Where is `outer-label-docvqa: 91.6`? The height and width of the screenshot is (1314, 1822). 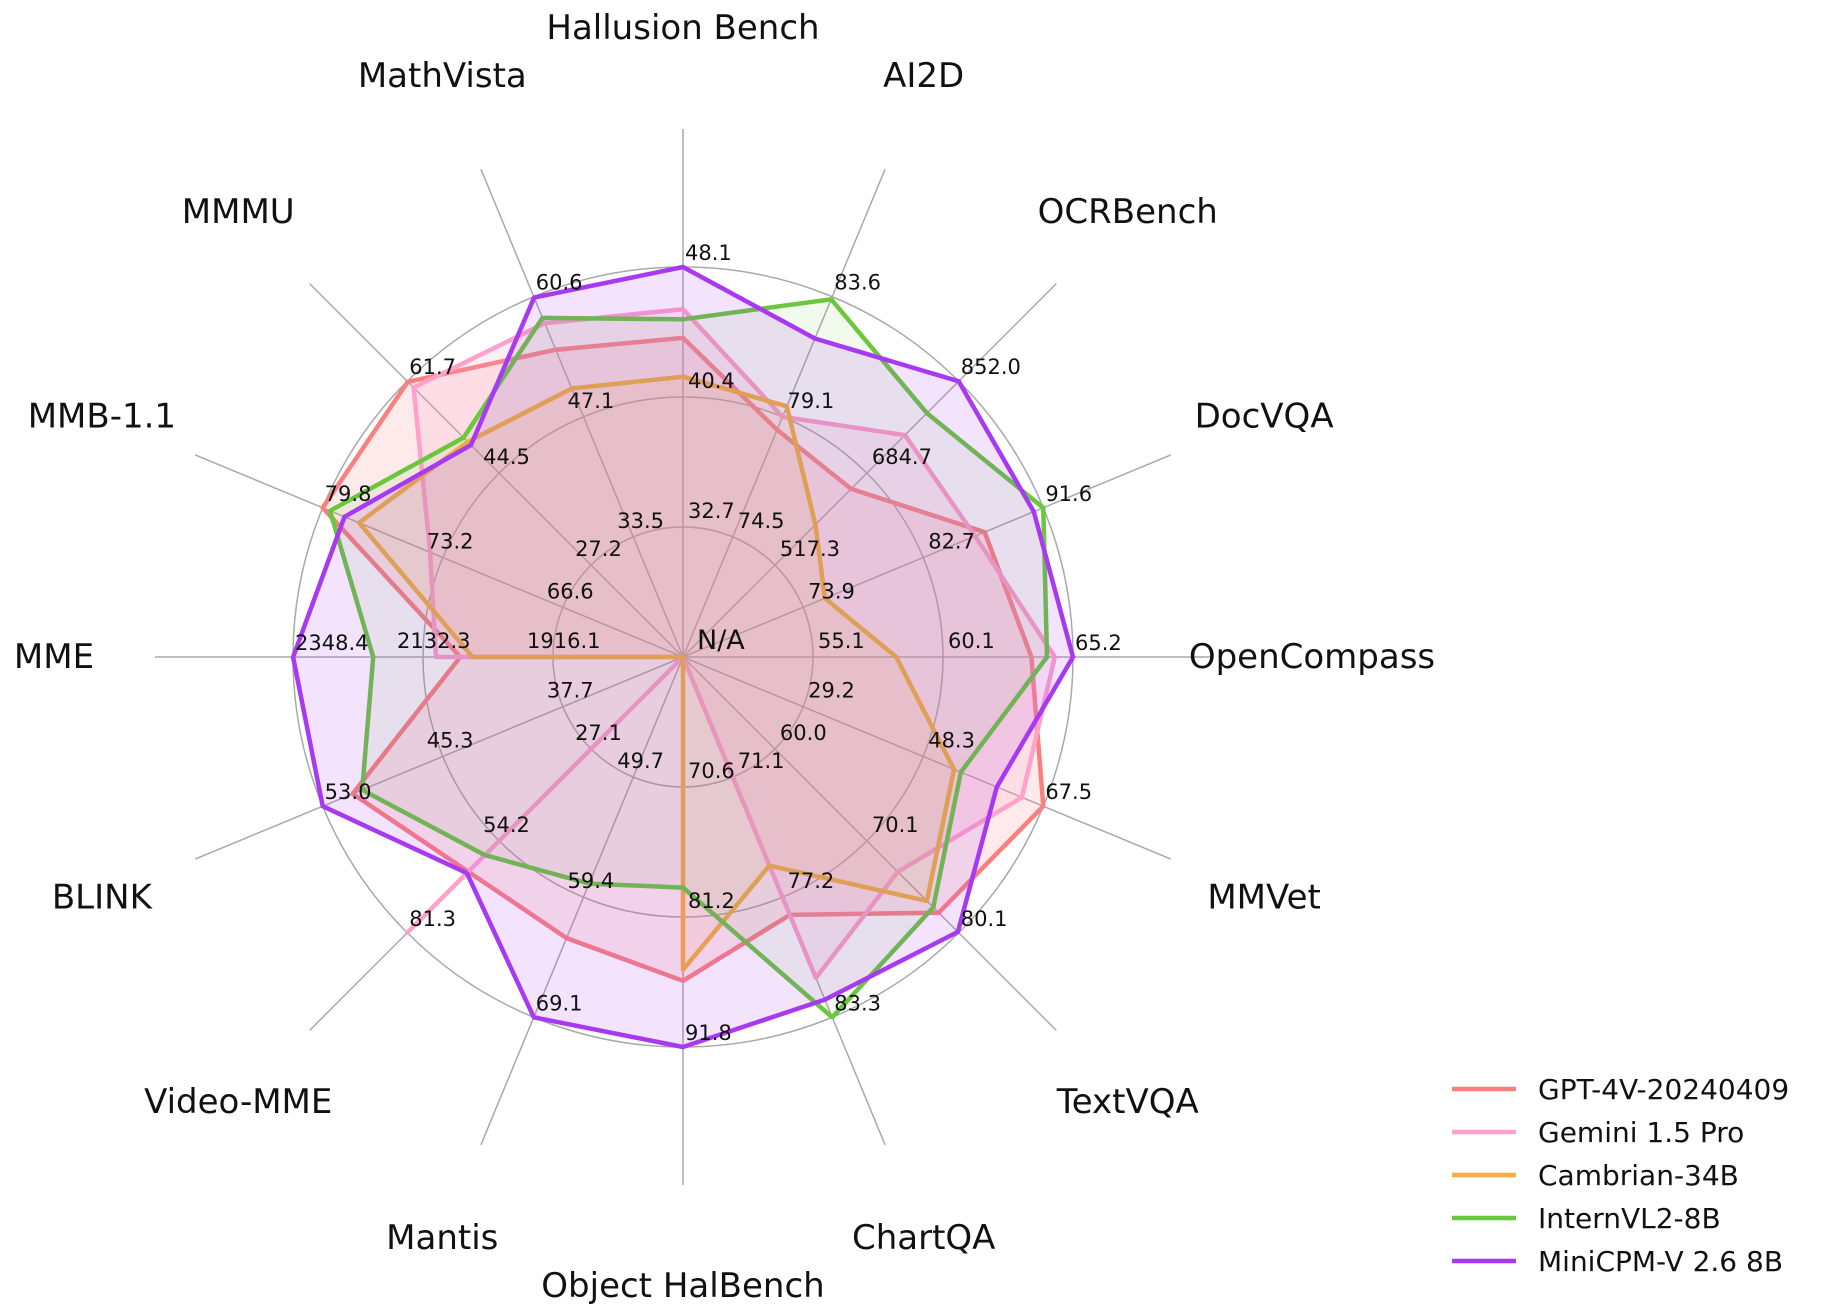
outer-label-docvqa: 91.6 is located at coordinates (1068, 494).